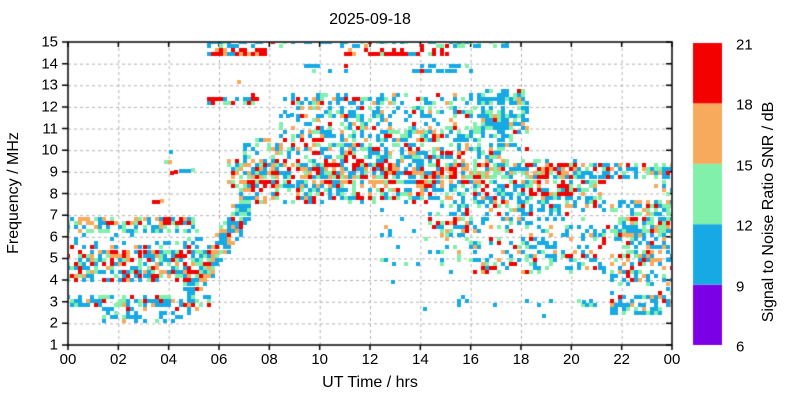  I want to click on x-axis-label: UT Time / hrs, so click(370, 382).